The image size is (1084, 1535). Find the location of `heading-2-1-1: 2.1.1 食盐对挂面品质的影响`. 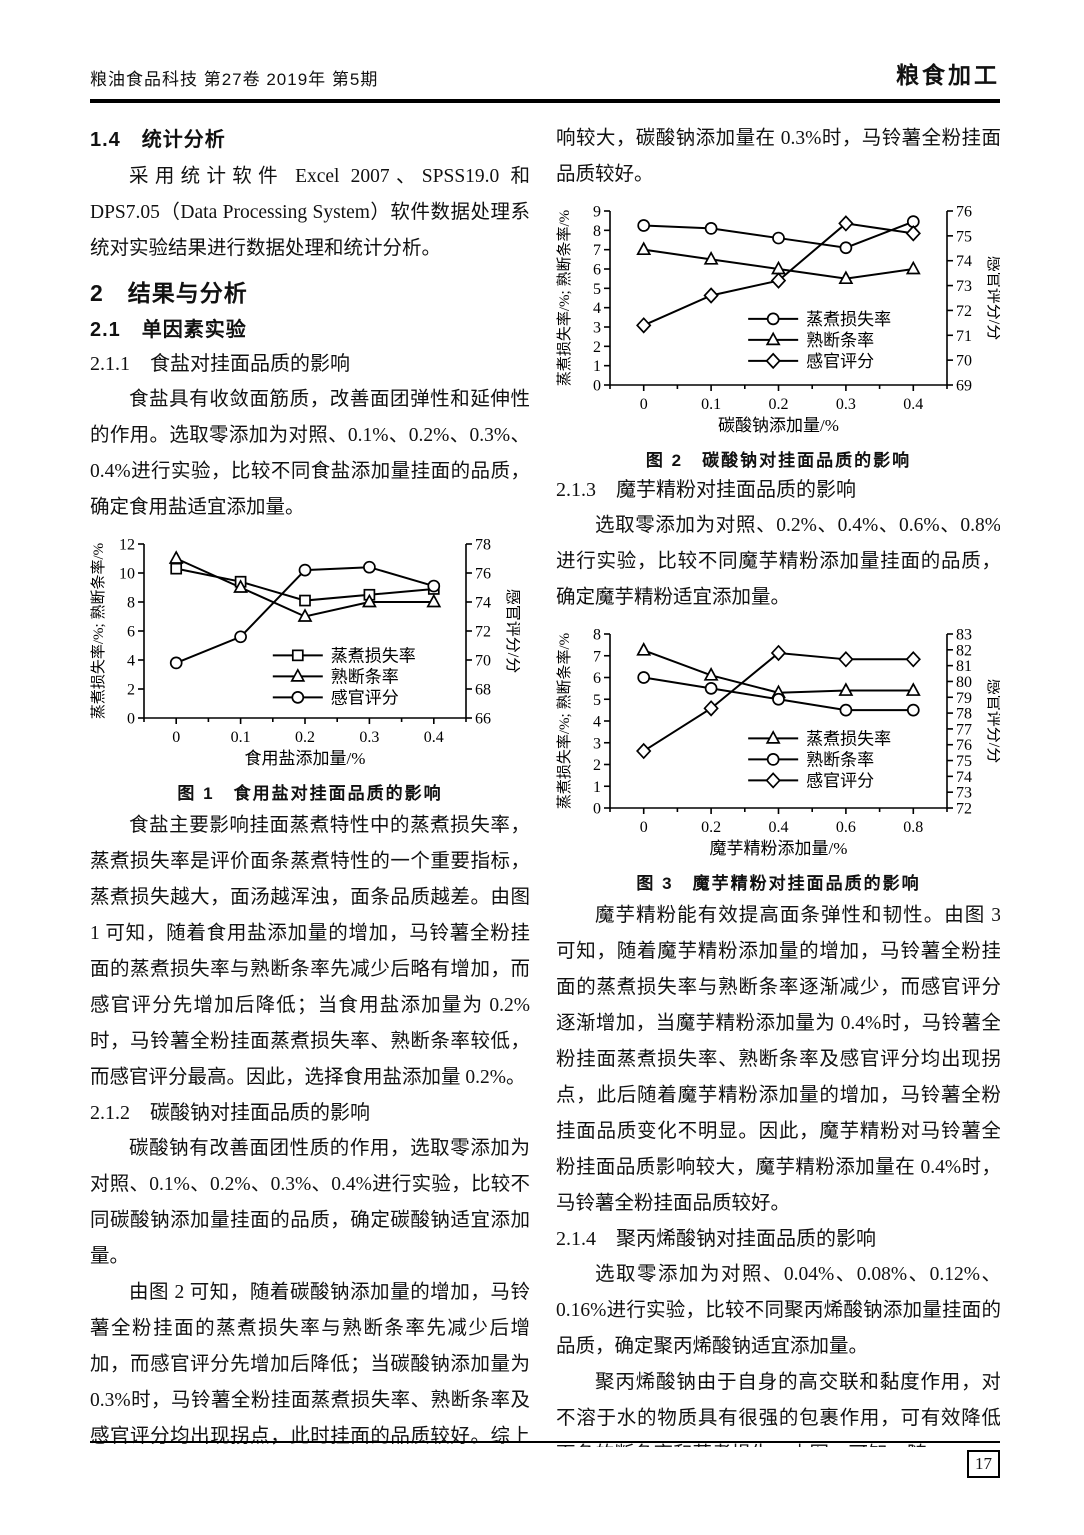

heading-2-1-1: 2.1.1 食盐对挂面品质的影响 is located at coordinates (220, 363).